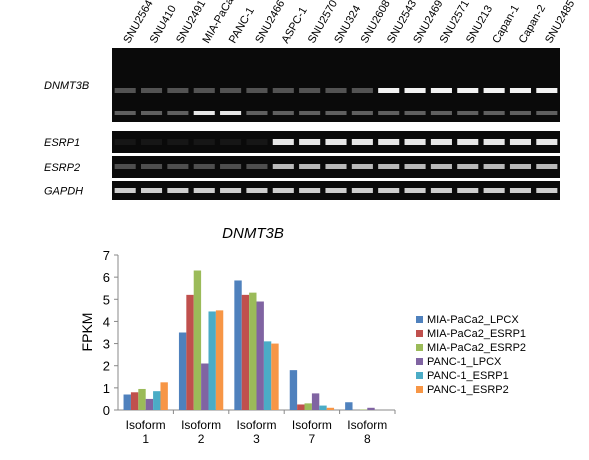  Describe the element at coordinates (106, 388) in the screenshot. I see `y-tick-label: 1` at that location.